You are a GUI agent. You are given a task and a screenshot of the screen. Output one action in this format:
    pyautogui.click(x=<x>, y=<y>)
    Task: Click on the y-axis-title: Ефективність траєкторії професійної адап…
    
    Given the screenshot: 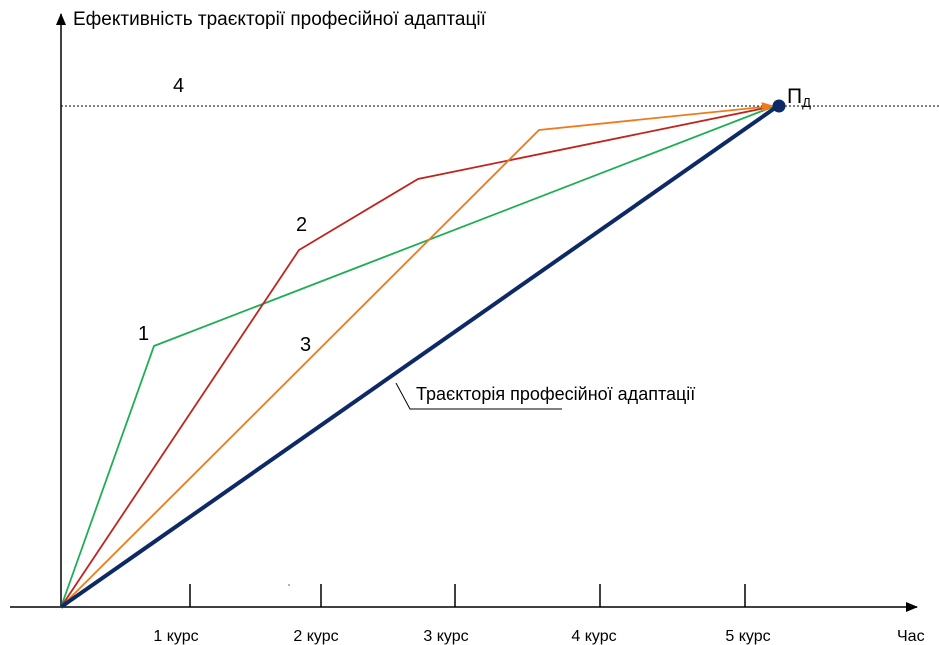 What is the action you would take?
    pyautogui.click(x=280, y=19)
    